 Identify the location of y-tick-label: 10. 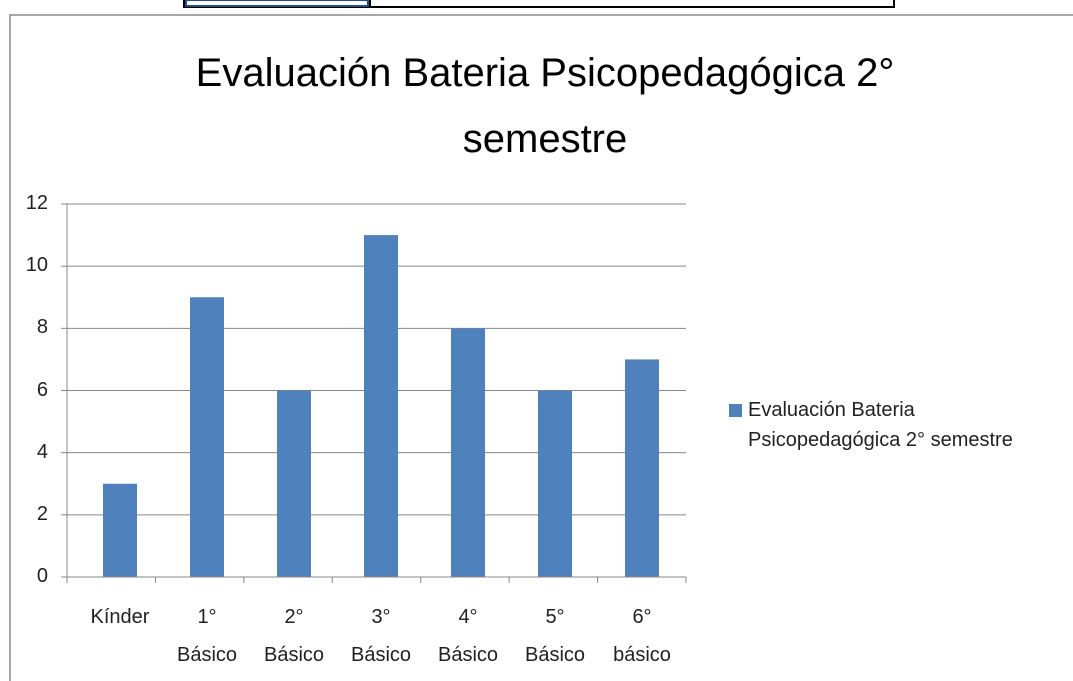
(36, 265).